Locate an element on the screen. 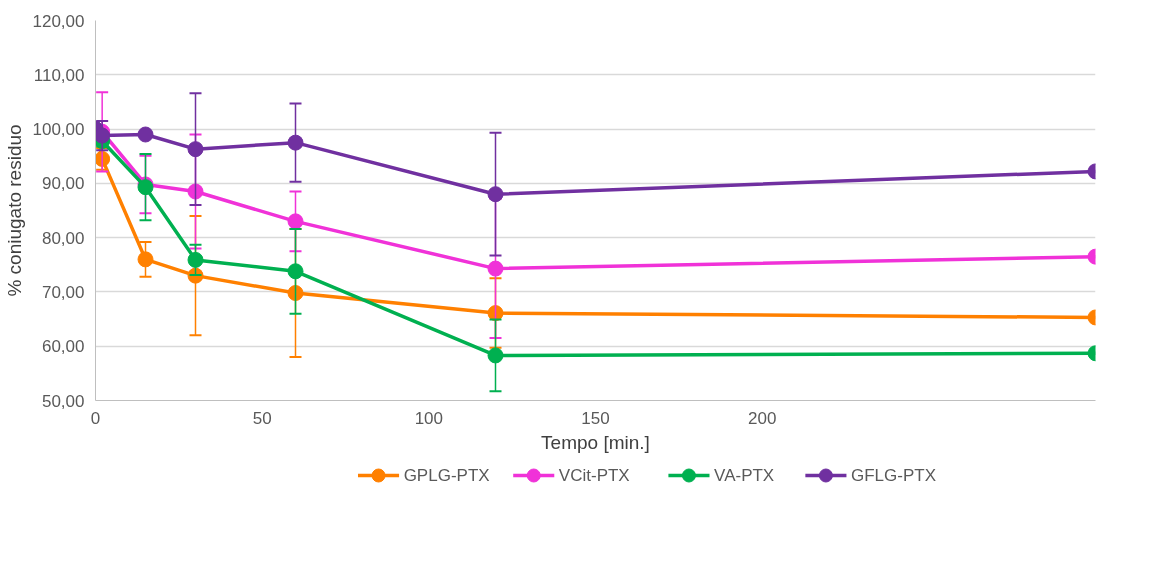 The image size is (1173, 577). x-tick-label: 200 is located at coordinates (762, 418).